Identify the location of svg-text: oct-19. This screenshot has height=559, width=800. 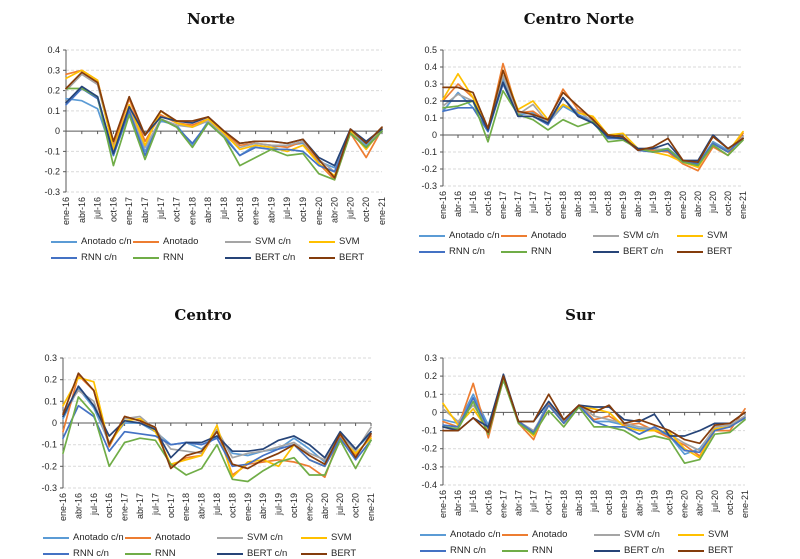
(303, 209).